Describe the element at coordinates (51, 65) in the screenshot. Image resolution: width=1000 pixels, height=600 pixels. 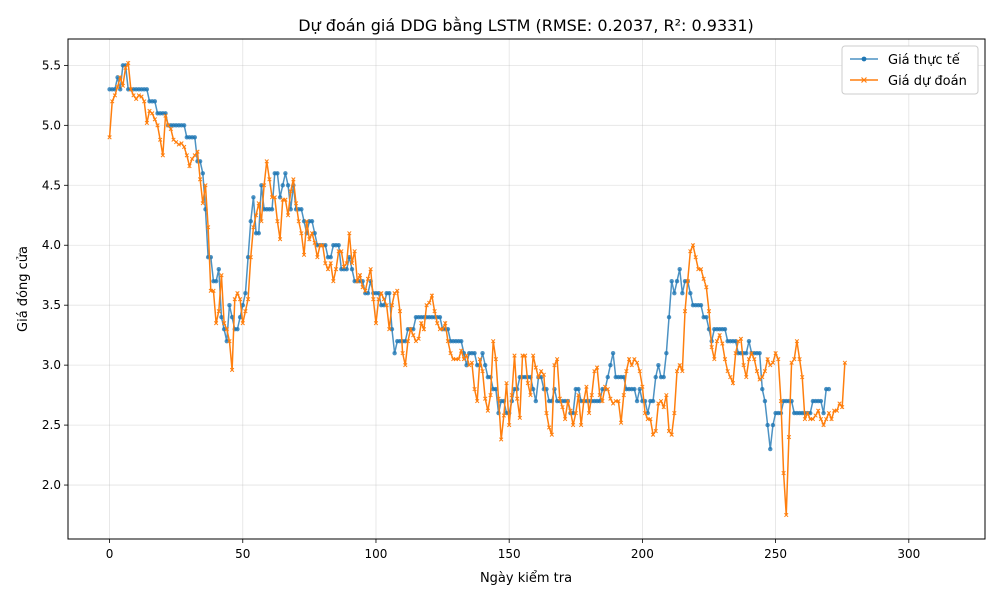
I see `y-tick-label: 5.5` at that location.